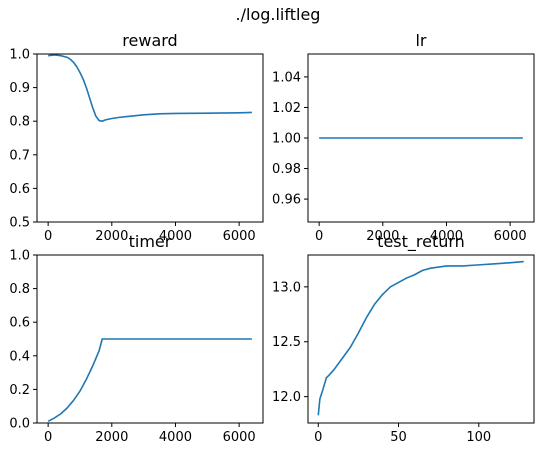  What do you see at coordinates (19, 55) in the screenshot?
I see `reward-ytick-label: 1.0` at bounding box center [19, 55].